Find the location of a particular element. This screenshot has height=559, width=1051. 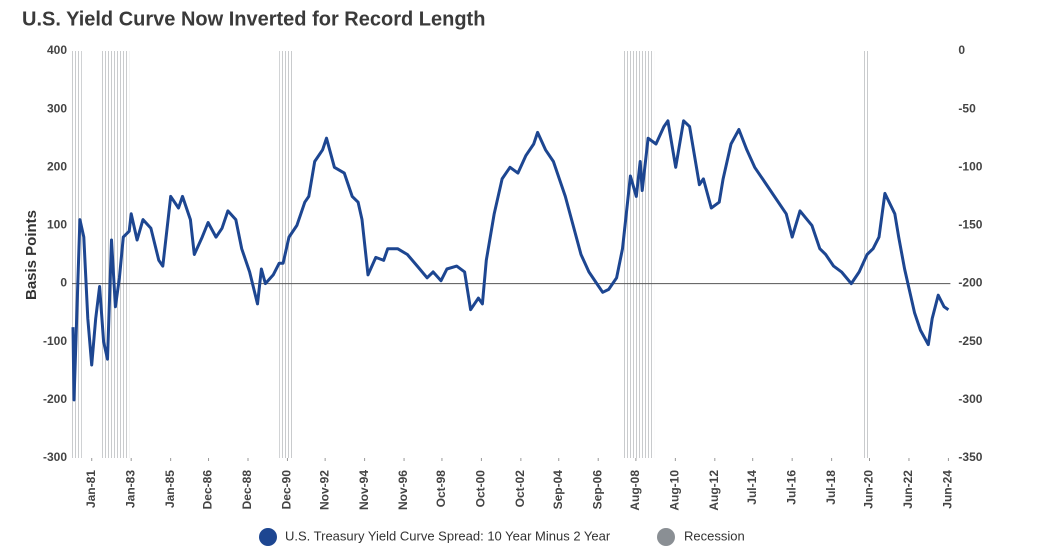

y-tick-label: 300 is located at coordinates (57, 108).